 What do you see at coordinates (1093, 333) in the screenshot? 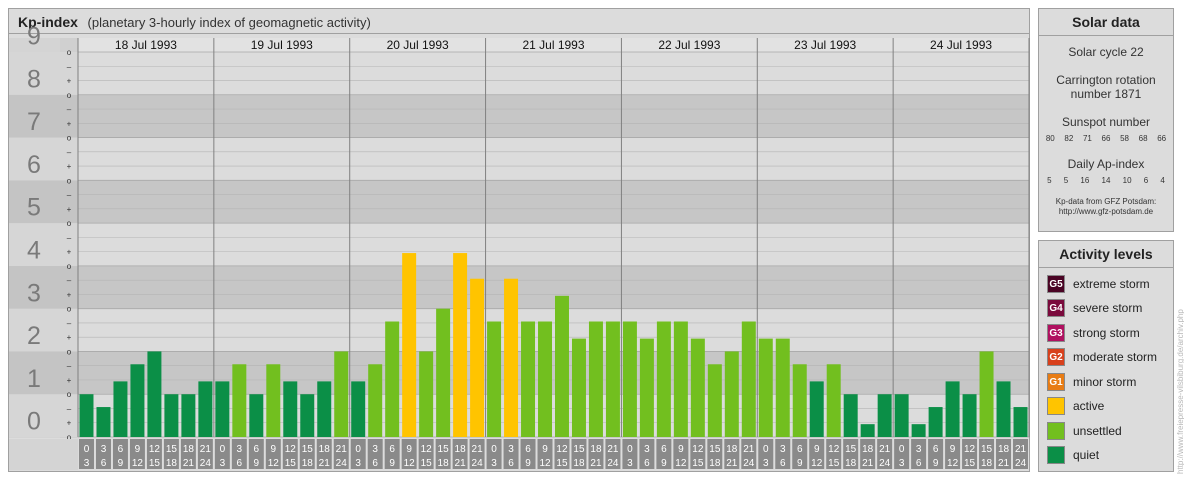
I see `legend-item-g3: G3 strong storm` at bounding box center [1093, 333].